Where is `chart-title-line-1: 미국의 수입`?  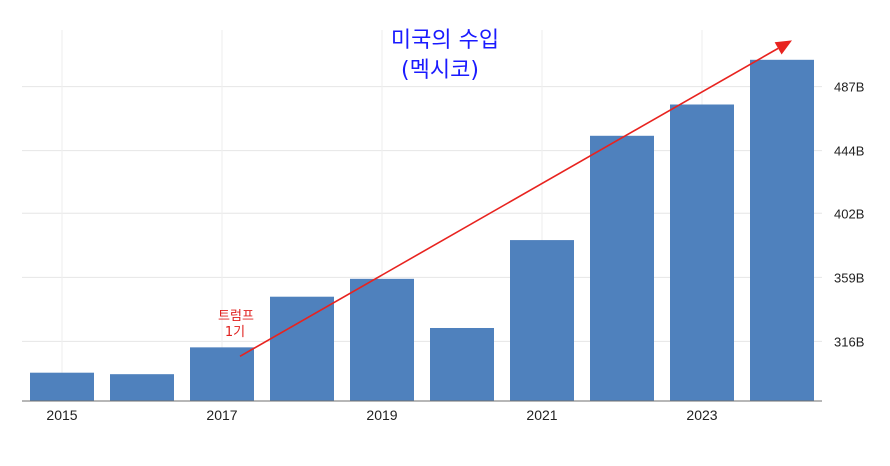
chart-title-line-1: 미국의 수입 is located at coordinates (445, 40).